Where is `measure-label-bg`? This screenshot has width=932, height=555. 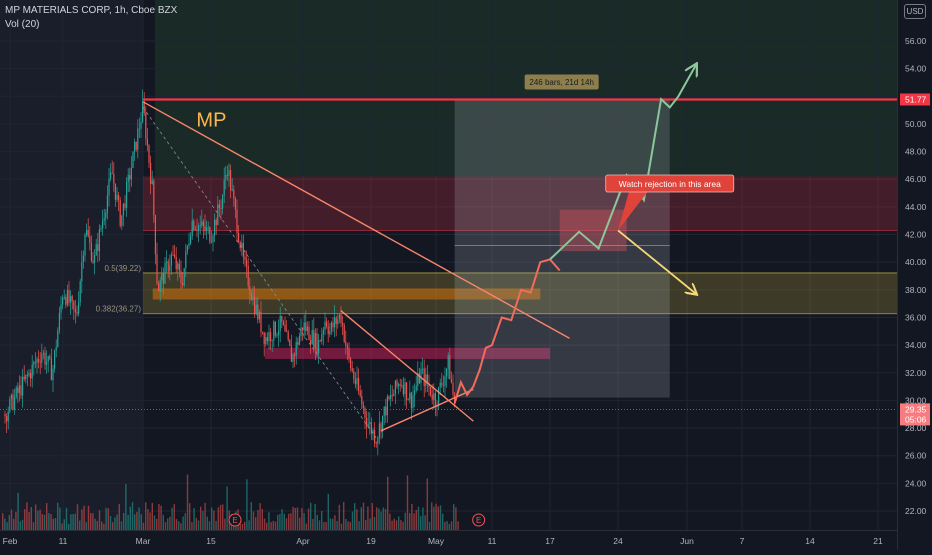 measure-label-bg is located at coordinates (561, 82).